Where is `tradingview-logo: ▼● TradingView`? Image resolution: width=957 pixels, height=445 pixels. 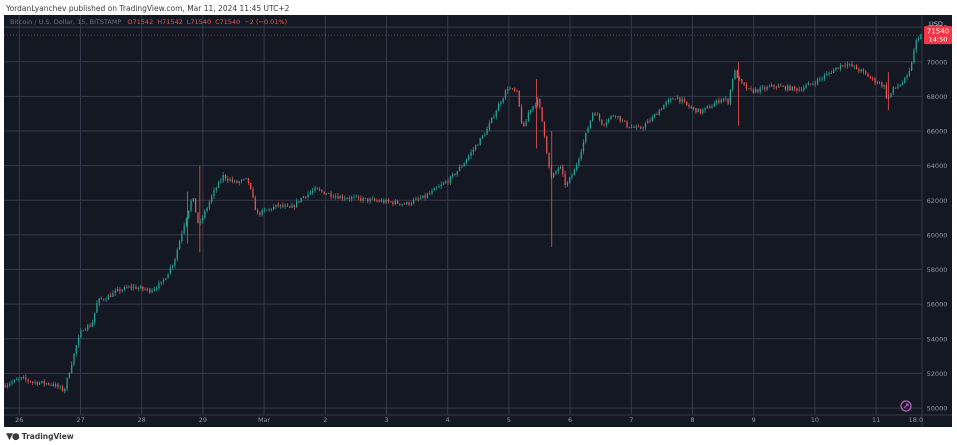 tradingview-logo: ▼● TradingView is located at coordinates (40, 436).